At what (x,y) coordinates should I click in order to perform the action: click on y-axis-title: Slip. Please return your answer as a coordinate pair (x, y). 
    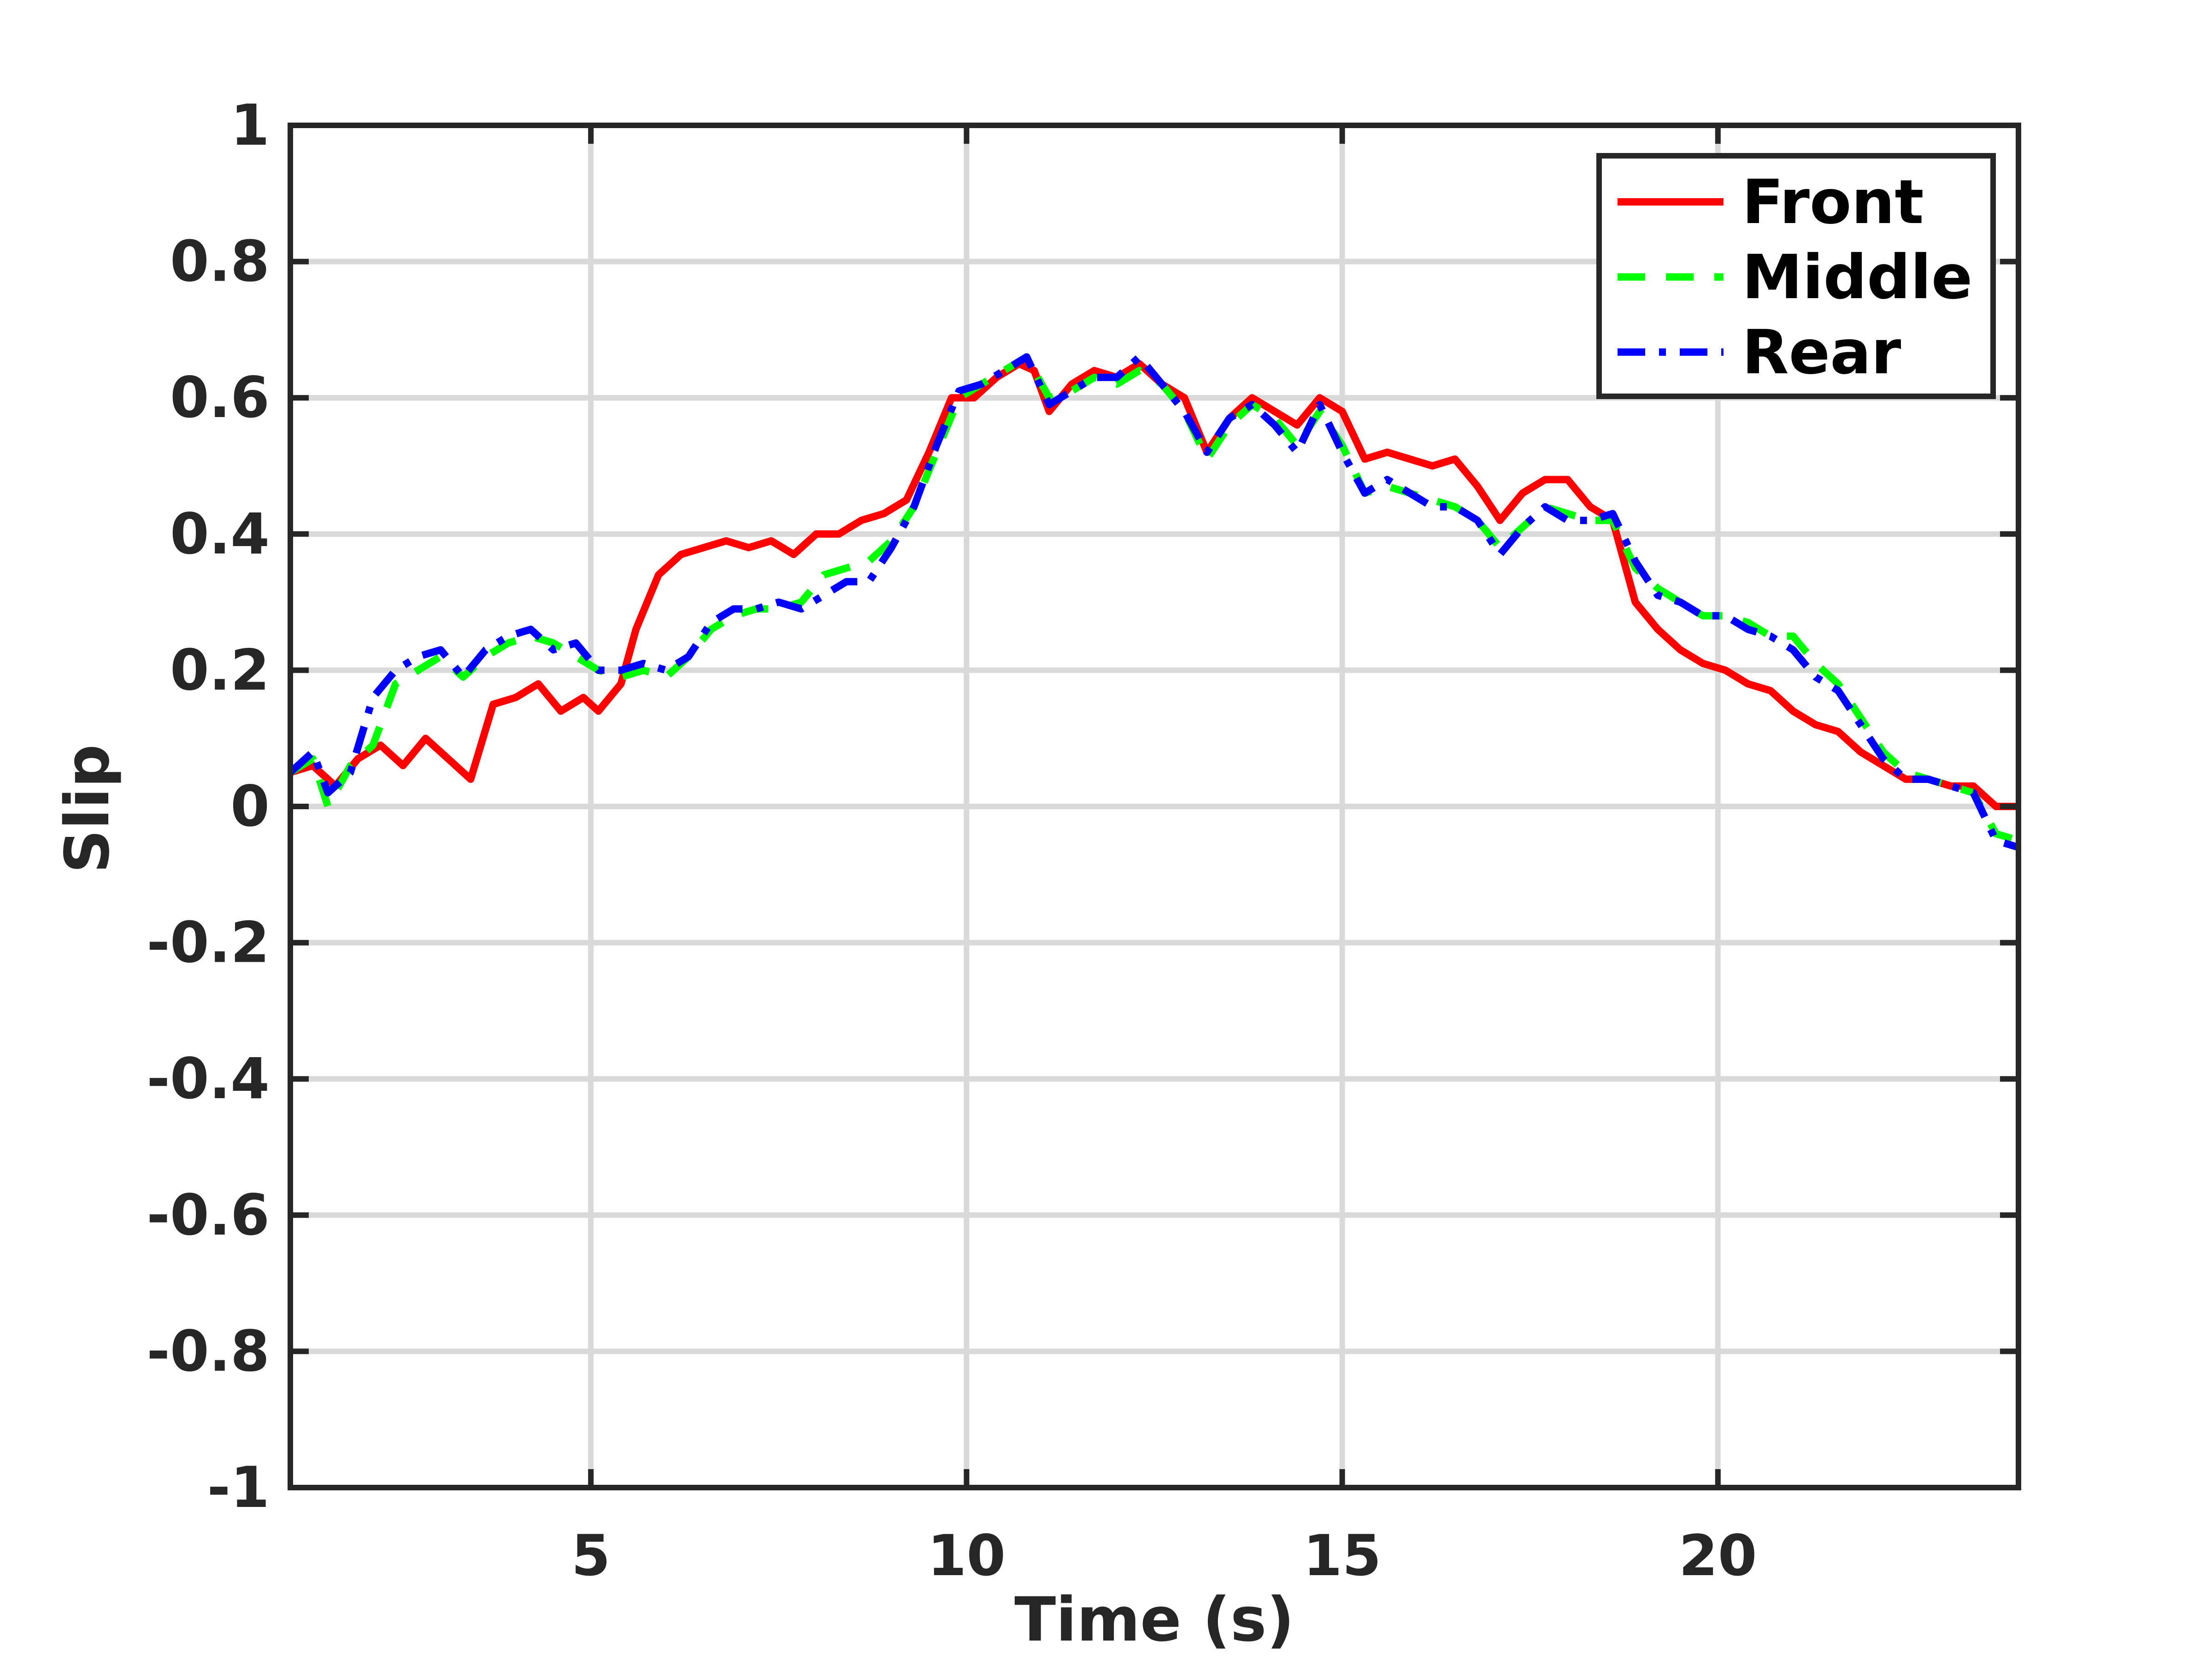
    Looking at the image, I should click on (87, 808).